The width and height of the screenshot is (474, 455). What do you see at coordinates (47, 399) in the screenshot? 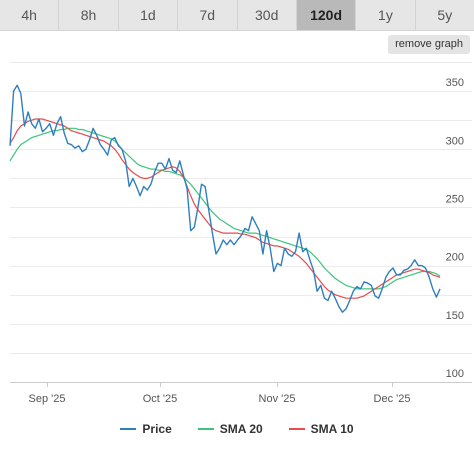
I see `x-tick-label: Sep '25` at bounding box center [47, 399].